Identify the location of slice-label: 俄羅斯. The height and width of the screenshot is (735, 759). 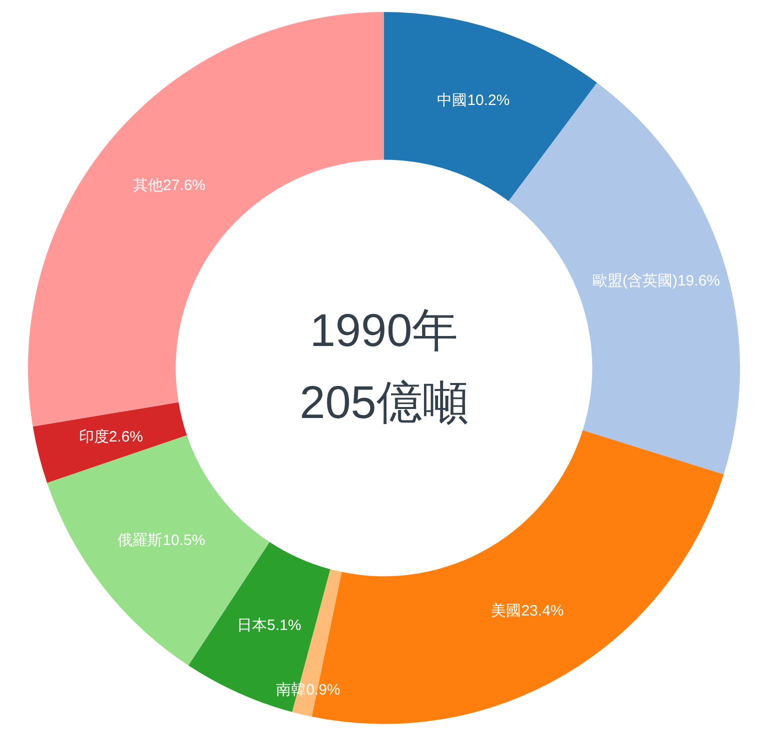
(140, 541).